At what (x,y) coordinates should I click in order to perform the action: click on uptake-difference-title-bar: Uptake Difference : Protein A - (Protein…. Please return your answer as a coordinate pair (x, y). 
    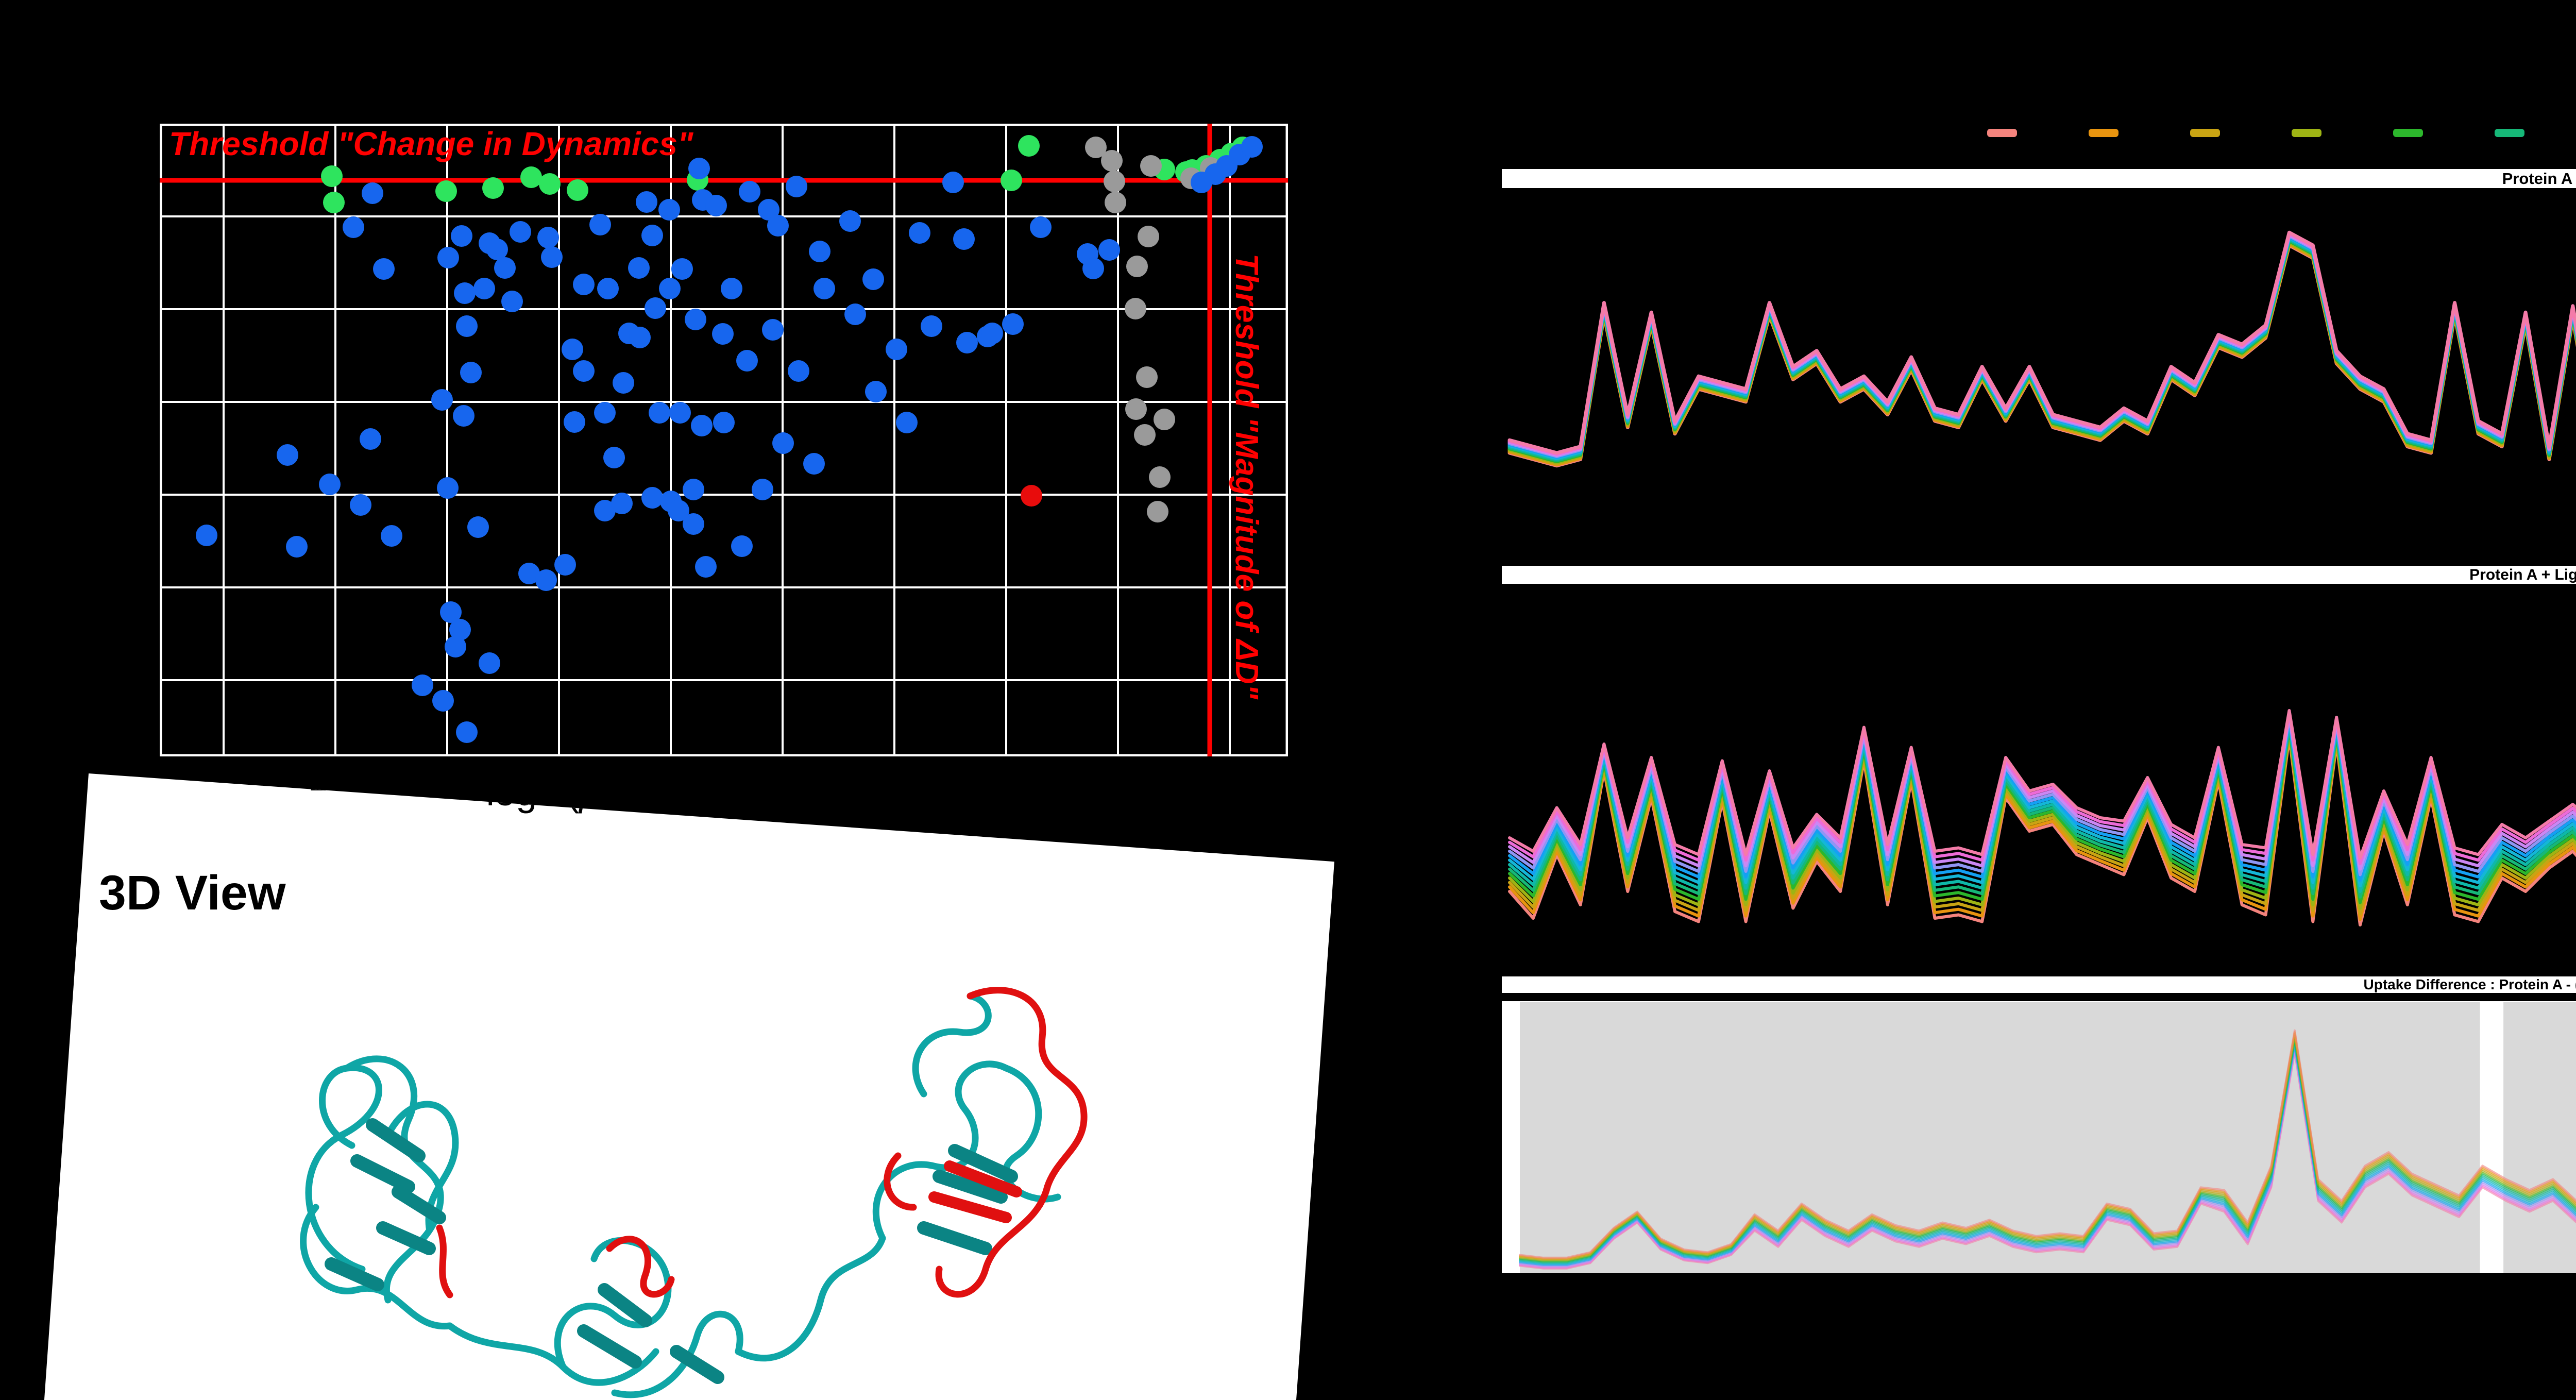
    Looking at the image, I should click on (2039, 984).